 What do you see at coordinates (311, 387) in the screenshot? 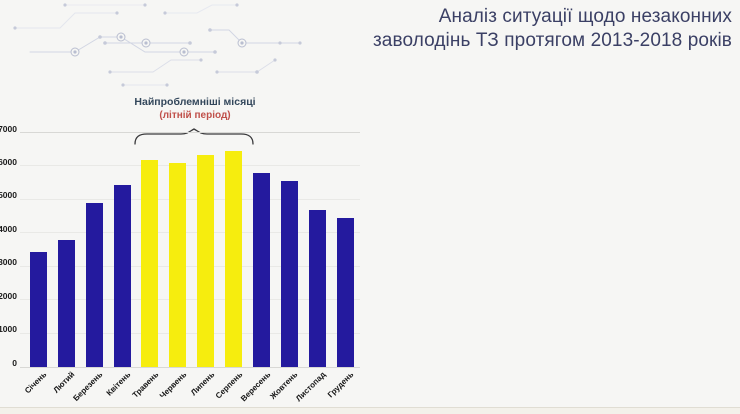
I see `x-tick-Листопад: Листопад` at bounding box center [311, 387].